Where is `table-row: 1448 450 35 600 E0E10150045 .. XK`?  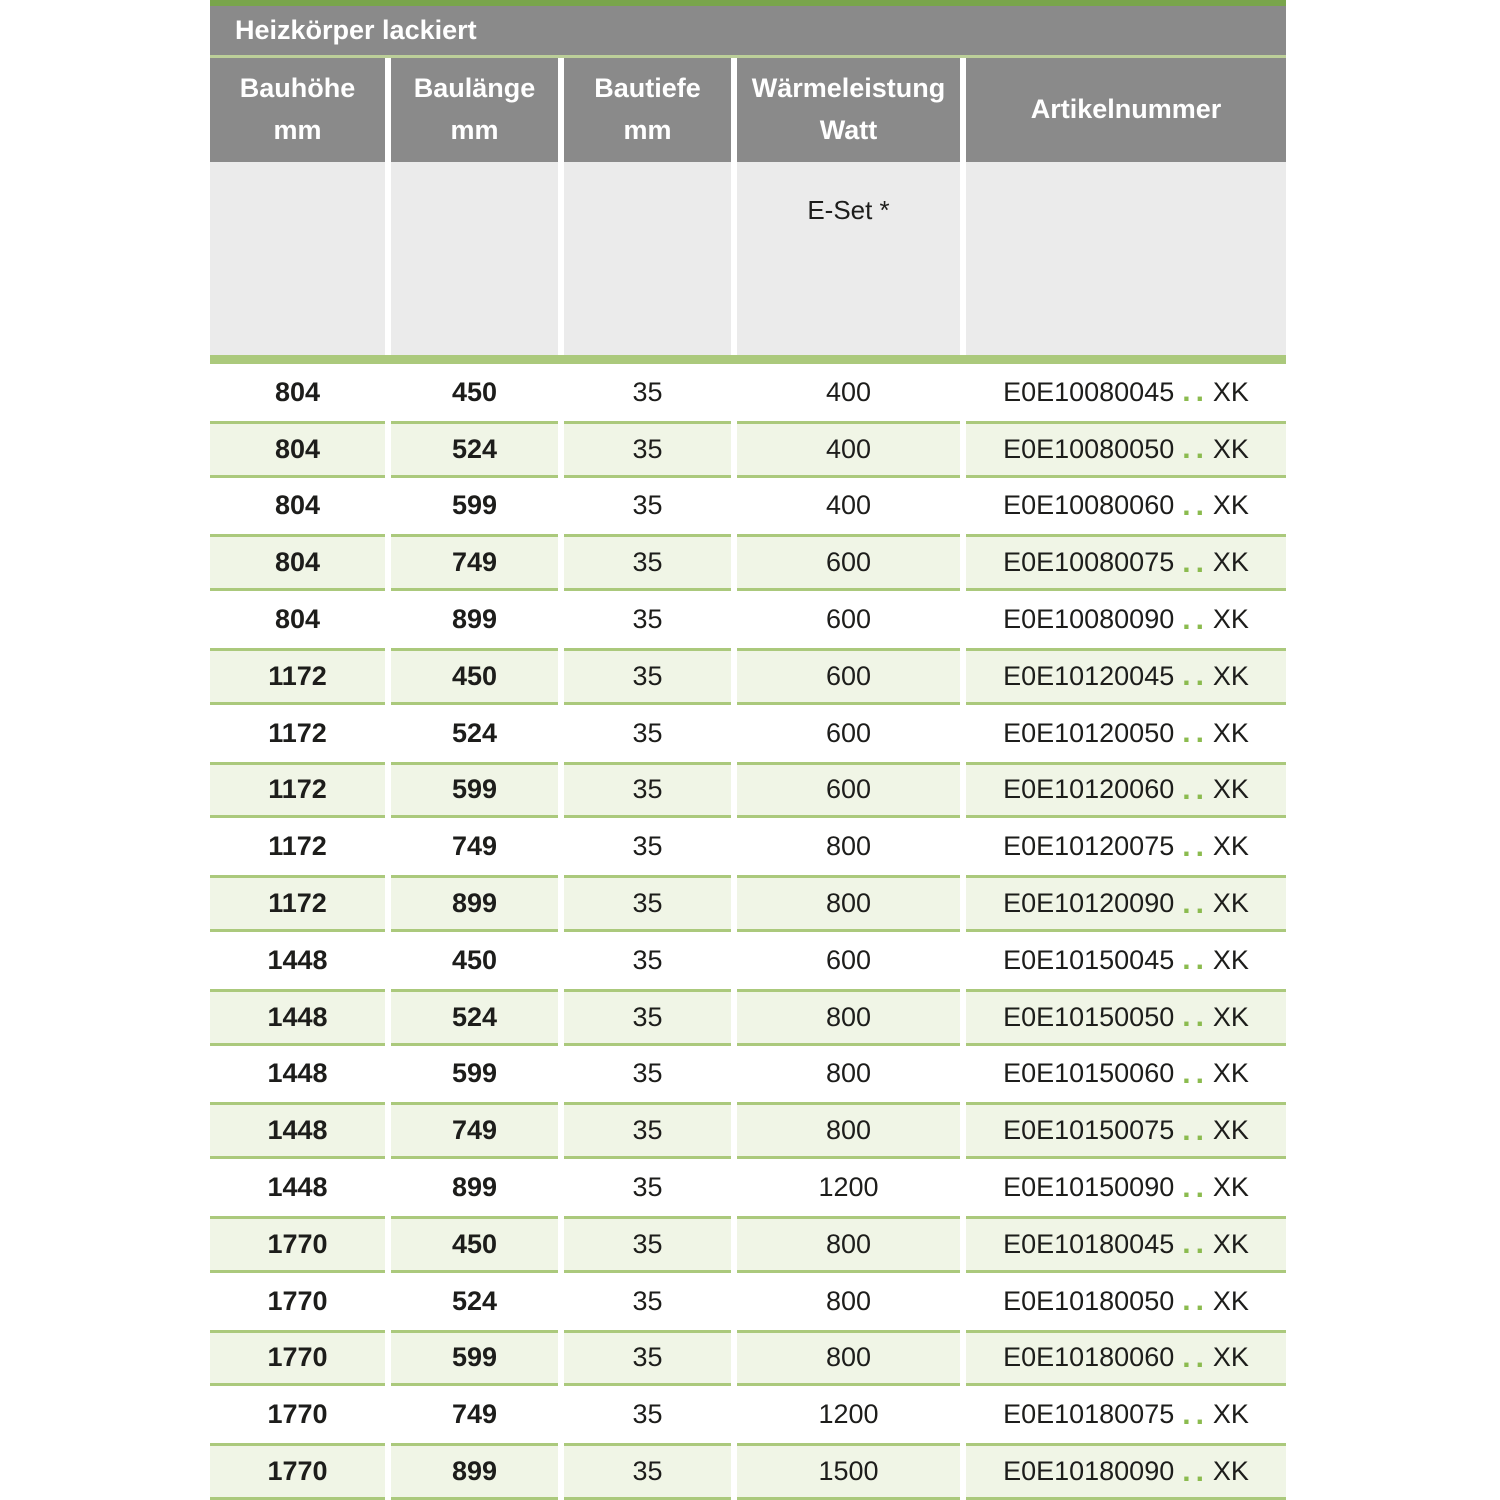
table-row: 1448 450 35 600 E0E10150045 .. XK is located at coordinates (748, 960).